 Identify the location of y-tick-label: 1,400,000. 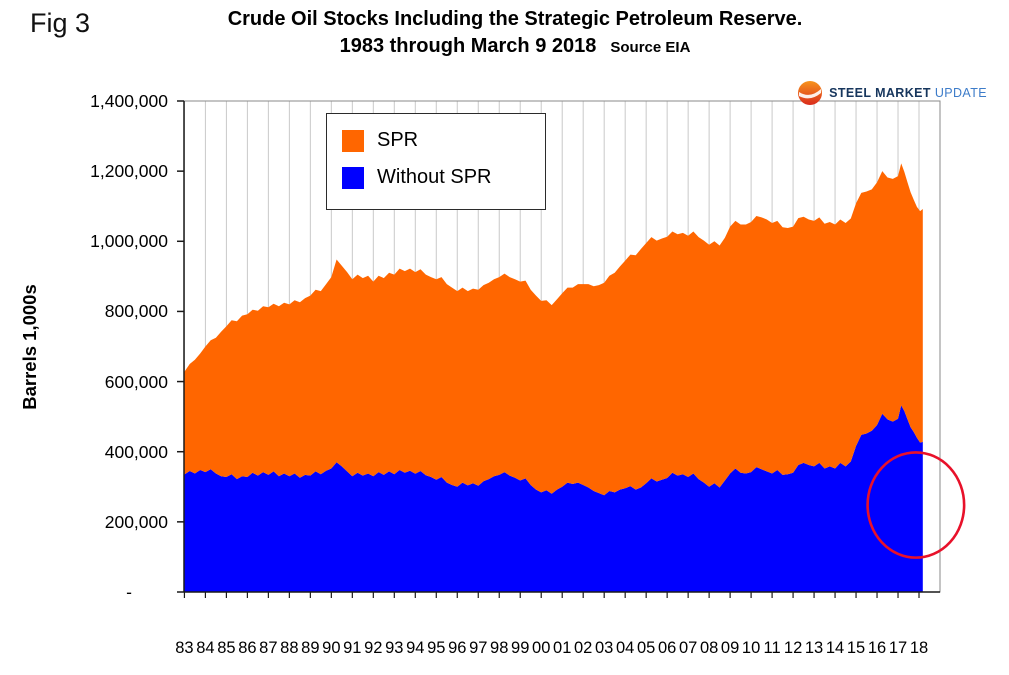
(129, 101).